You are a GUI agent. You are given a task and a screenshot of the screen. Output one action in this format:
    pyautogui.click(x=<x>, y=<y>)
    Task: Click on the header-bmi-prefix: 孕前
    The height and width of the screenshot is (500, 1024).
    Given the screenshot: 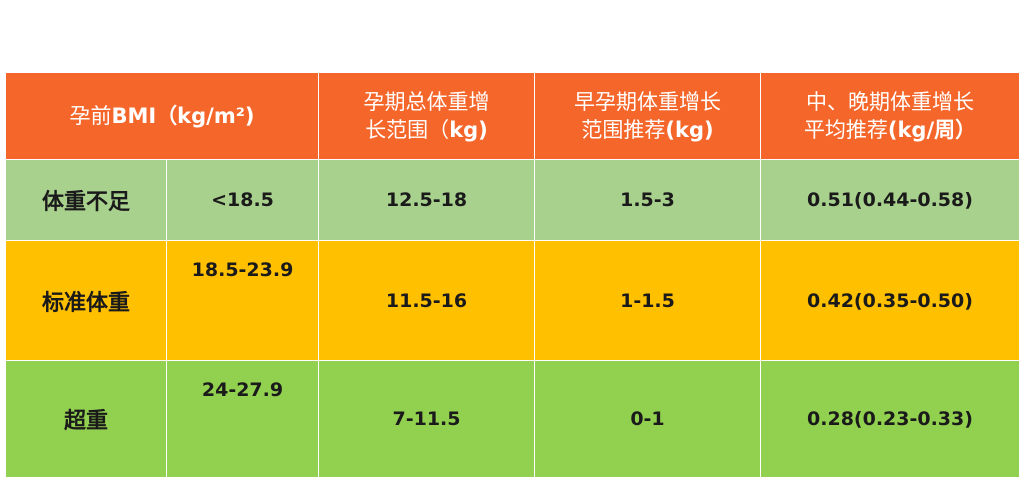 What is the action you would take?
    pyautogui.click(x=90, y=116)
    